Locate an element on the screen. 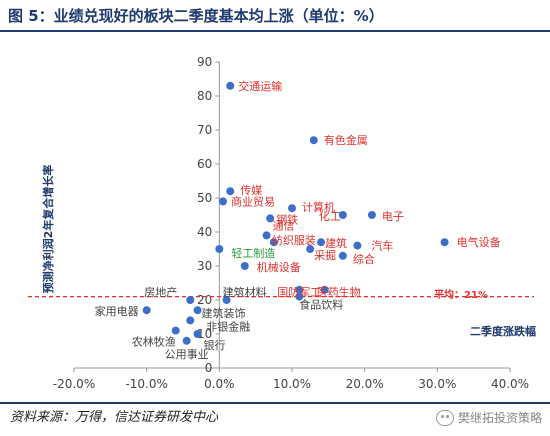 This screenshot has width=550, height=436. point-label: 国防军工 is located at coordinates (299, 292).